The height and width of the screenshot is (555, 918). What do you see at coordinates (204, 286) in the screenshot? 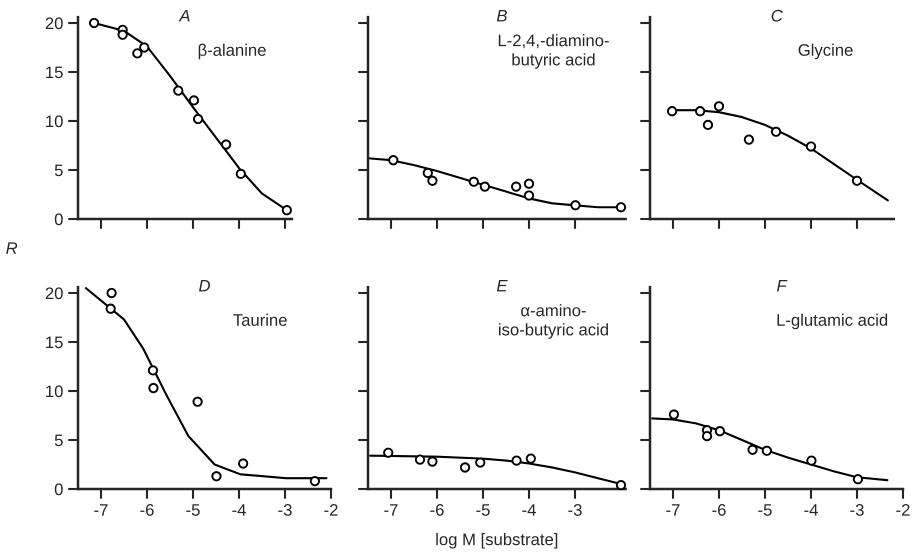
I see `annotation: D` at bounding box center [204, 286].